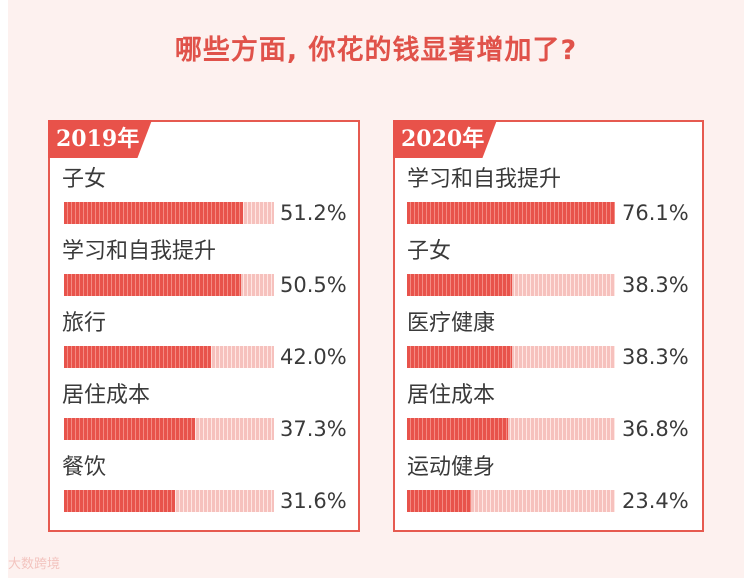 The image size is (752, 578). What do you see at coordinates (451, 467) in the screenshot?
I see `bar-category-label: 运动健身` at bounding box center [451, 467].